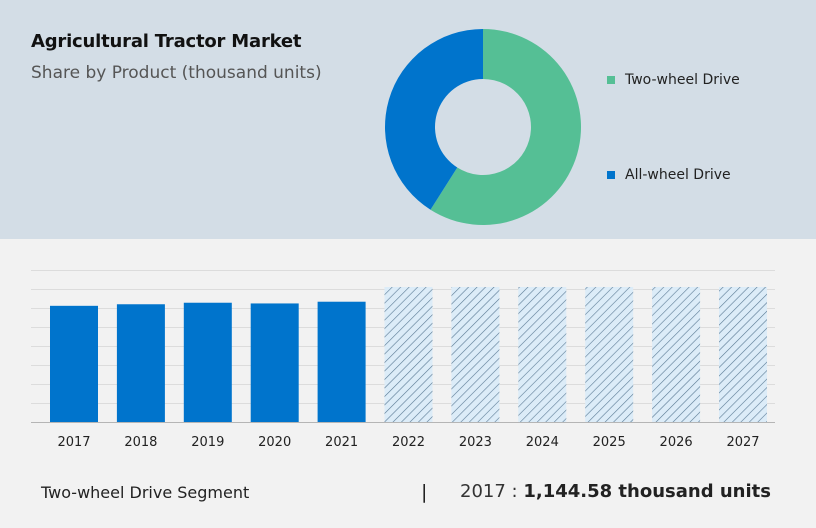 Image resolution: width=816 pixels, height=528 pixels. I want to click on x-tick-label: 2024, so click(542, 442).